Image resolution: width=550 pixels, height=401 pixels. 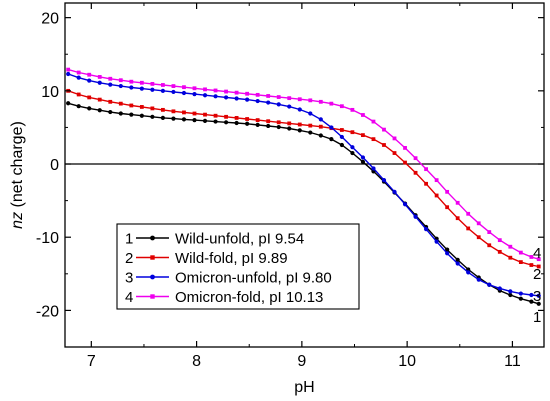 What do you see at coordinates (253, 278) in the screenshot?
I see `legend-entry-label: Omicron-unfold, pI 9.80` at bounding box center [253, 278].